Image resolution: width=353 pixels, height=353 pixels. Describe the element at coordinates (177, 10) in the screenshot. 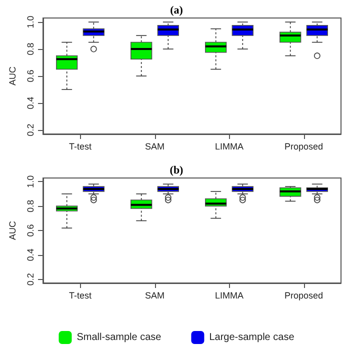

I see `chart-title: (a)` at that location.